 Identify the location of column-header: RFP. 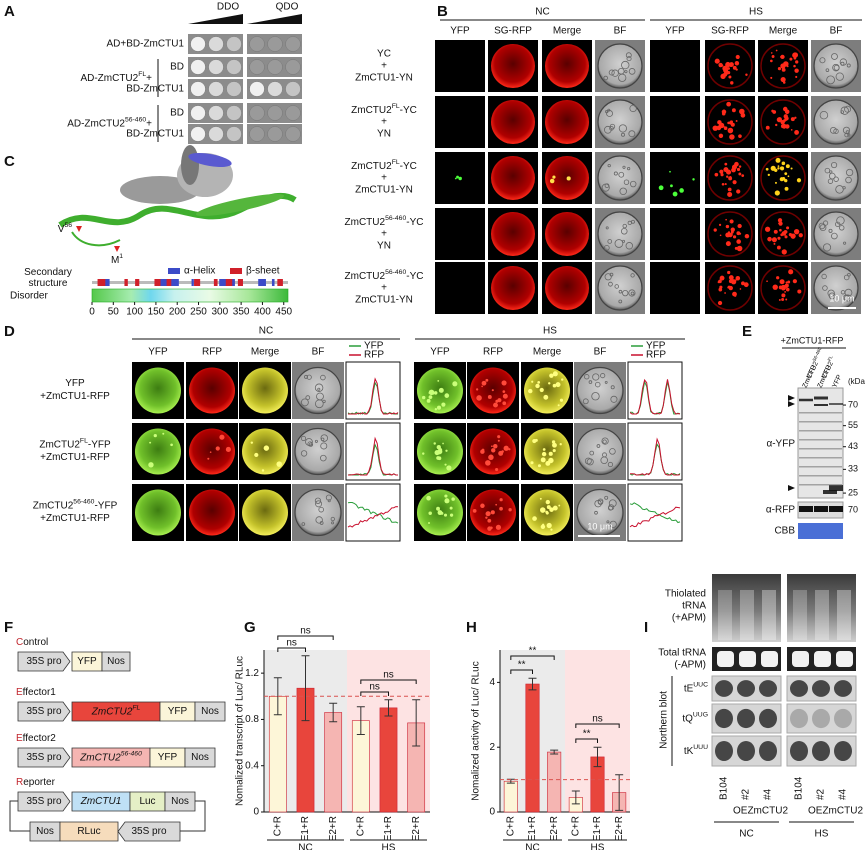
(493, 352).